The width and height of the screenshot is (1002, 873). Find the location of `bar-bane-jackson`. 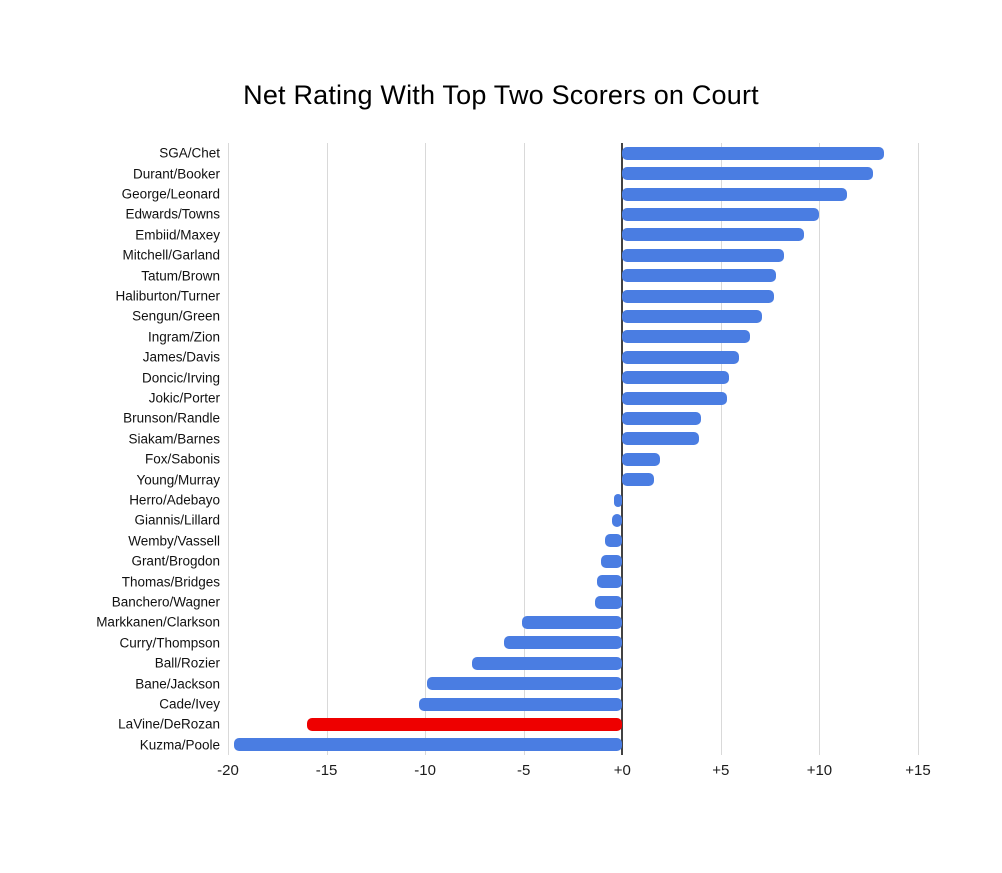

bar-bane-jackson is located at coordinates (525, 684).